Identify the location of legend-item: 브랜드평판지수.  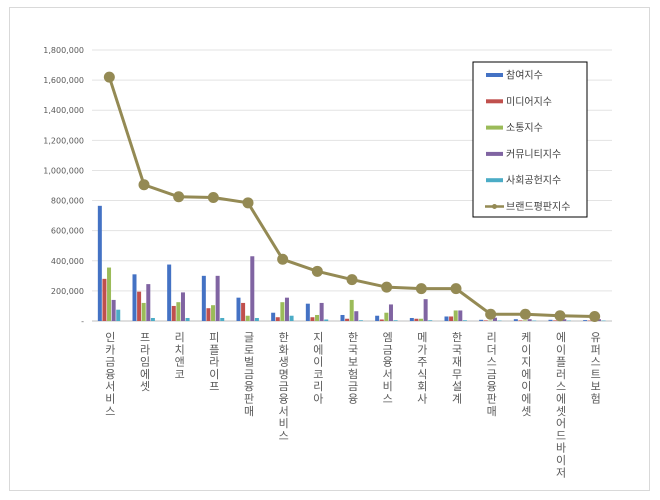
(527, 207).